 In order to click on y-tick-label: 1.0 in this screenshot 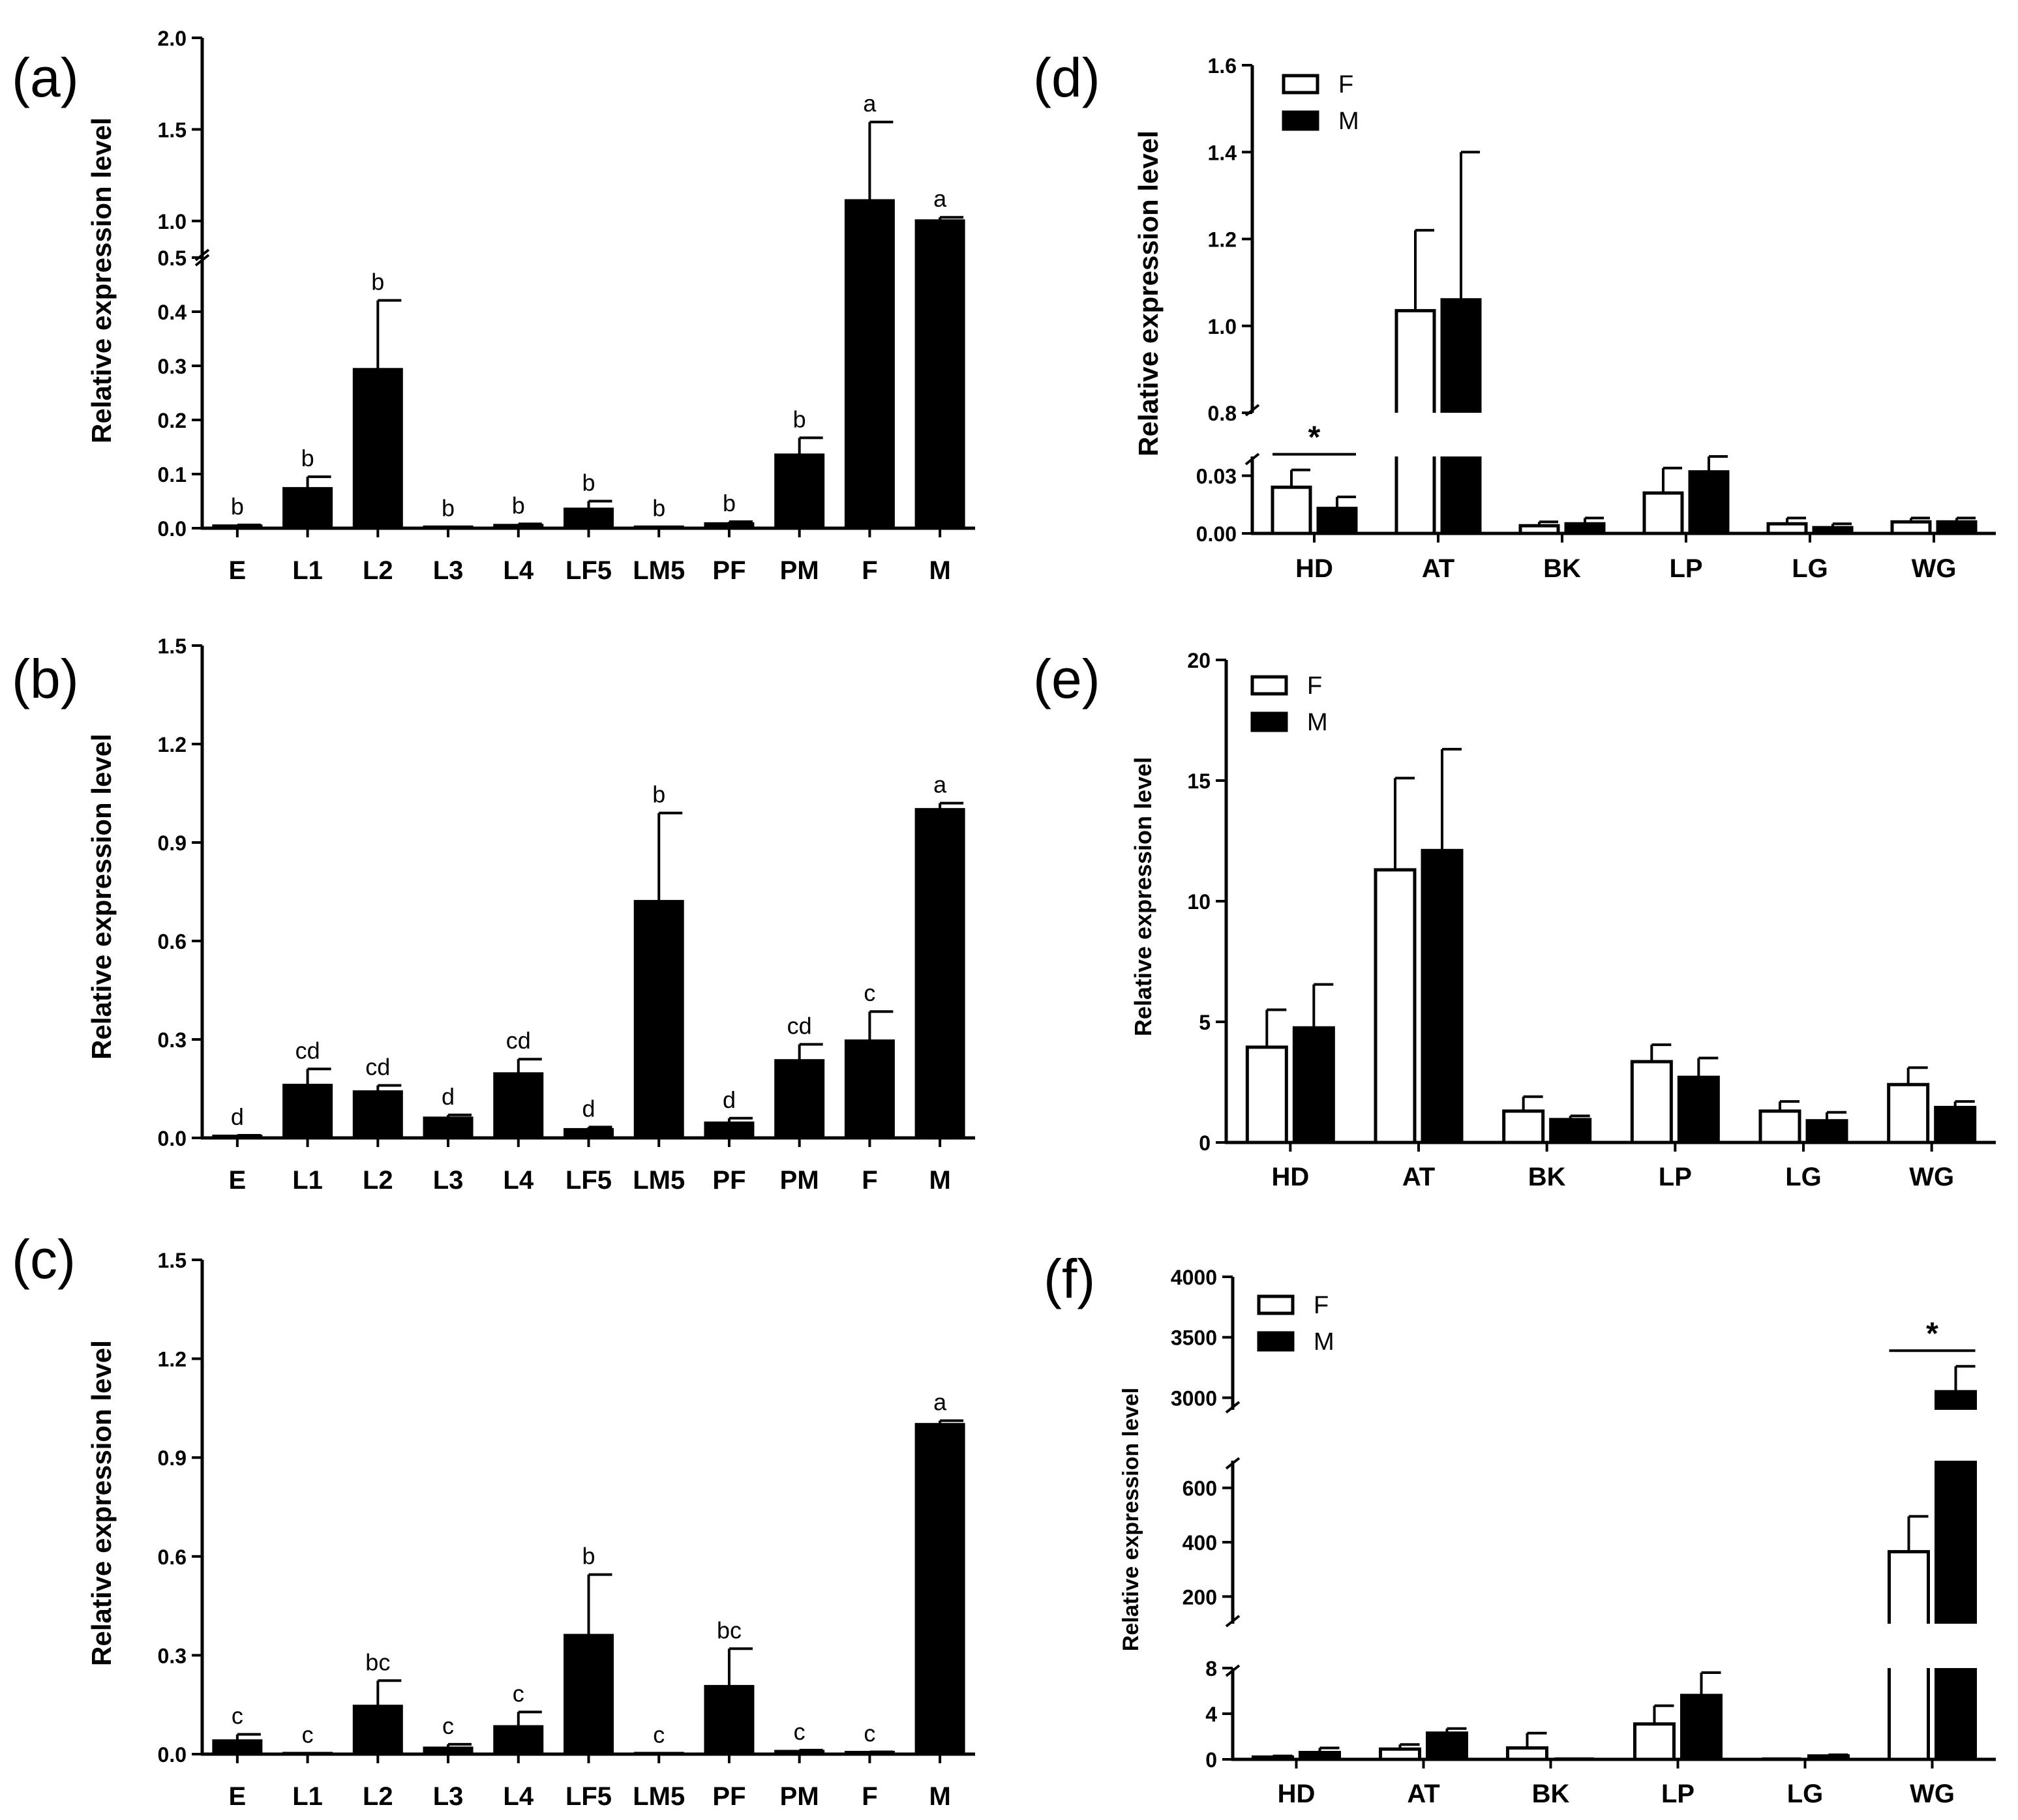, I will do `click(1222, 326)`.